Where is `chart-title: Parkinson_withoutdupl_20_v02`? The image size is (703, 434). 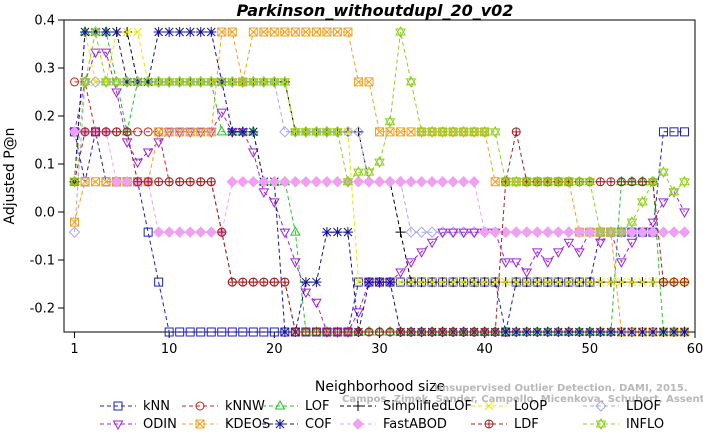
chart-title: Parkinson_withoutdupl_20_v02 is located at coordinates (375, 10).